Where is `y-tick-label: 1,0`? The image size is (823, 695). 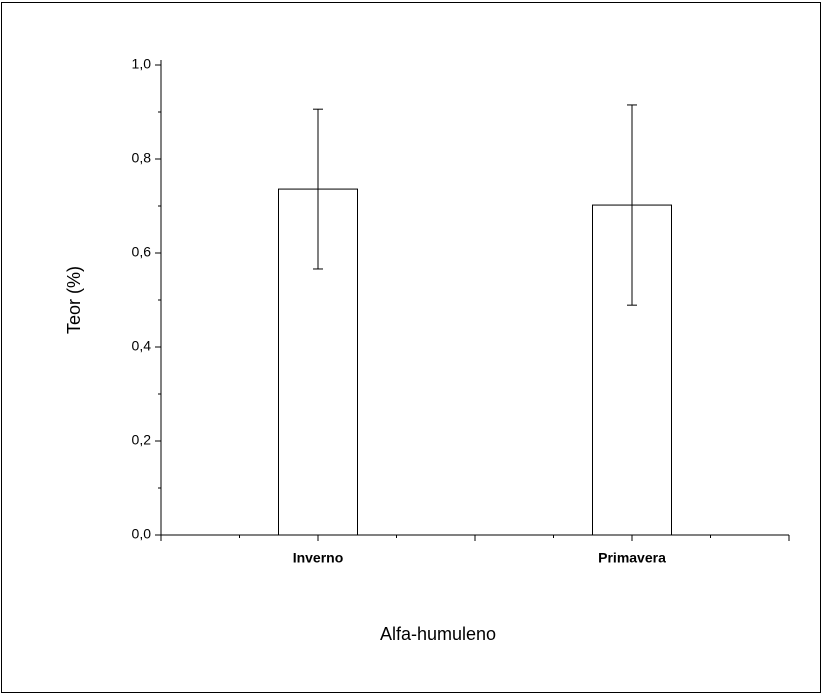 y-tick-label: 1,0 is located at coordinates (142, 64).